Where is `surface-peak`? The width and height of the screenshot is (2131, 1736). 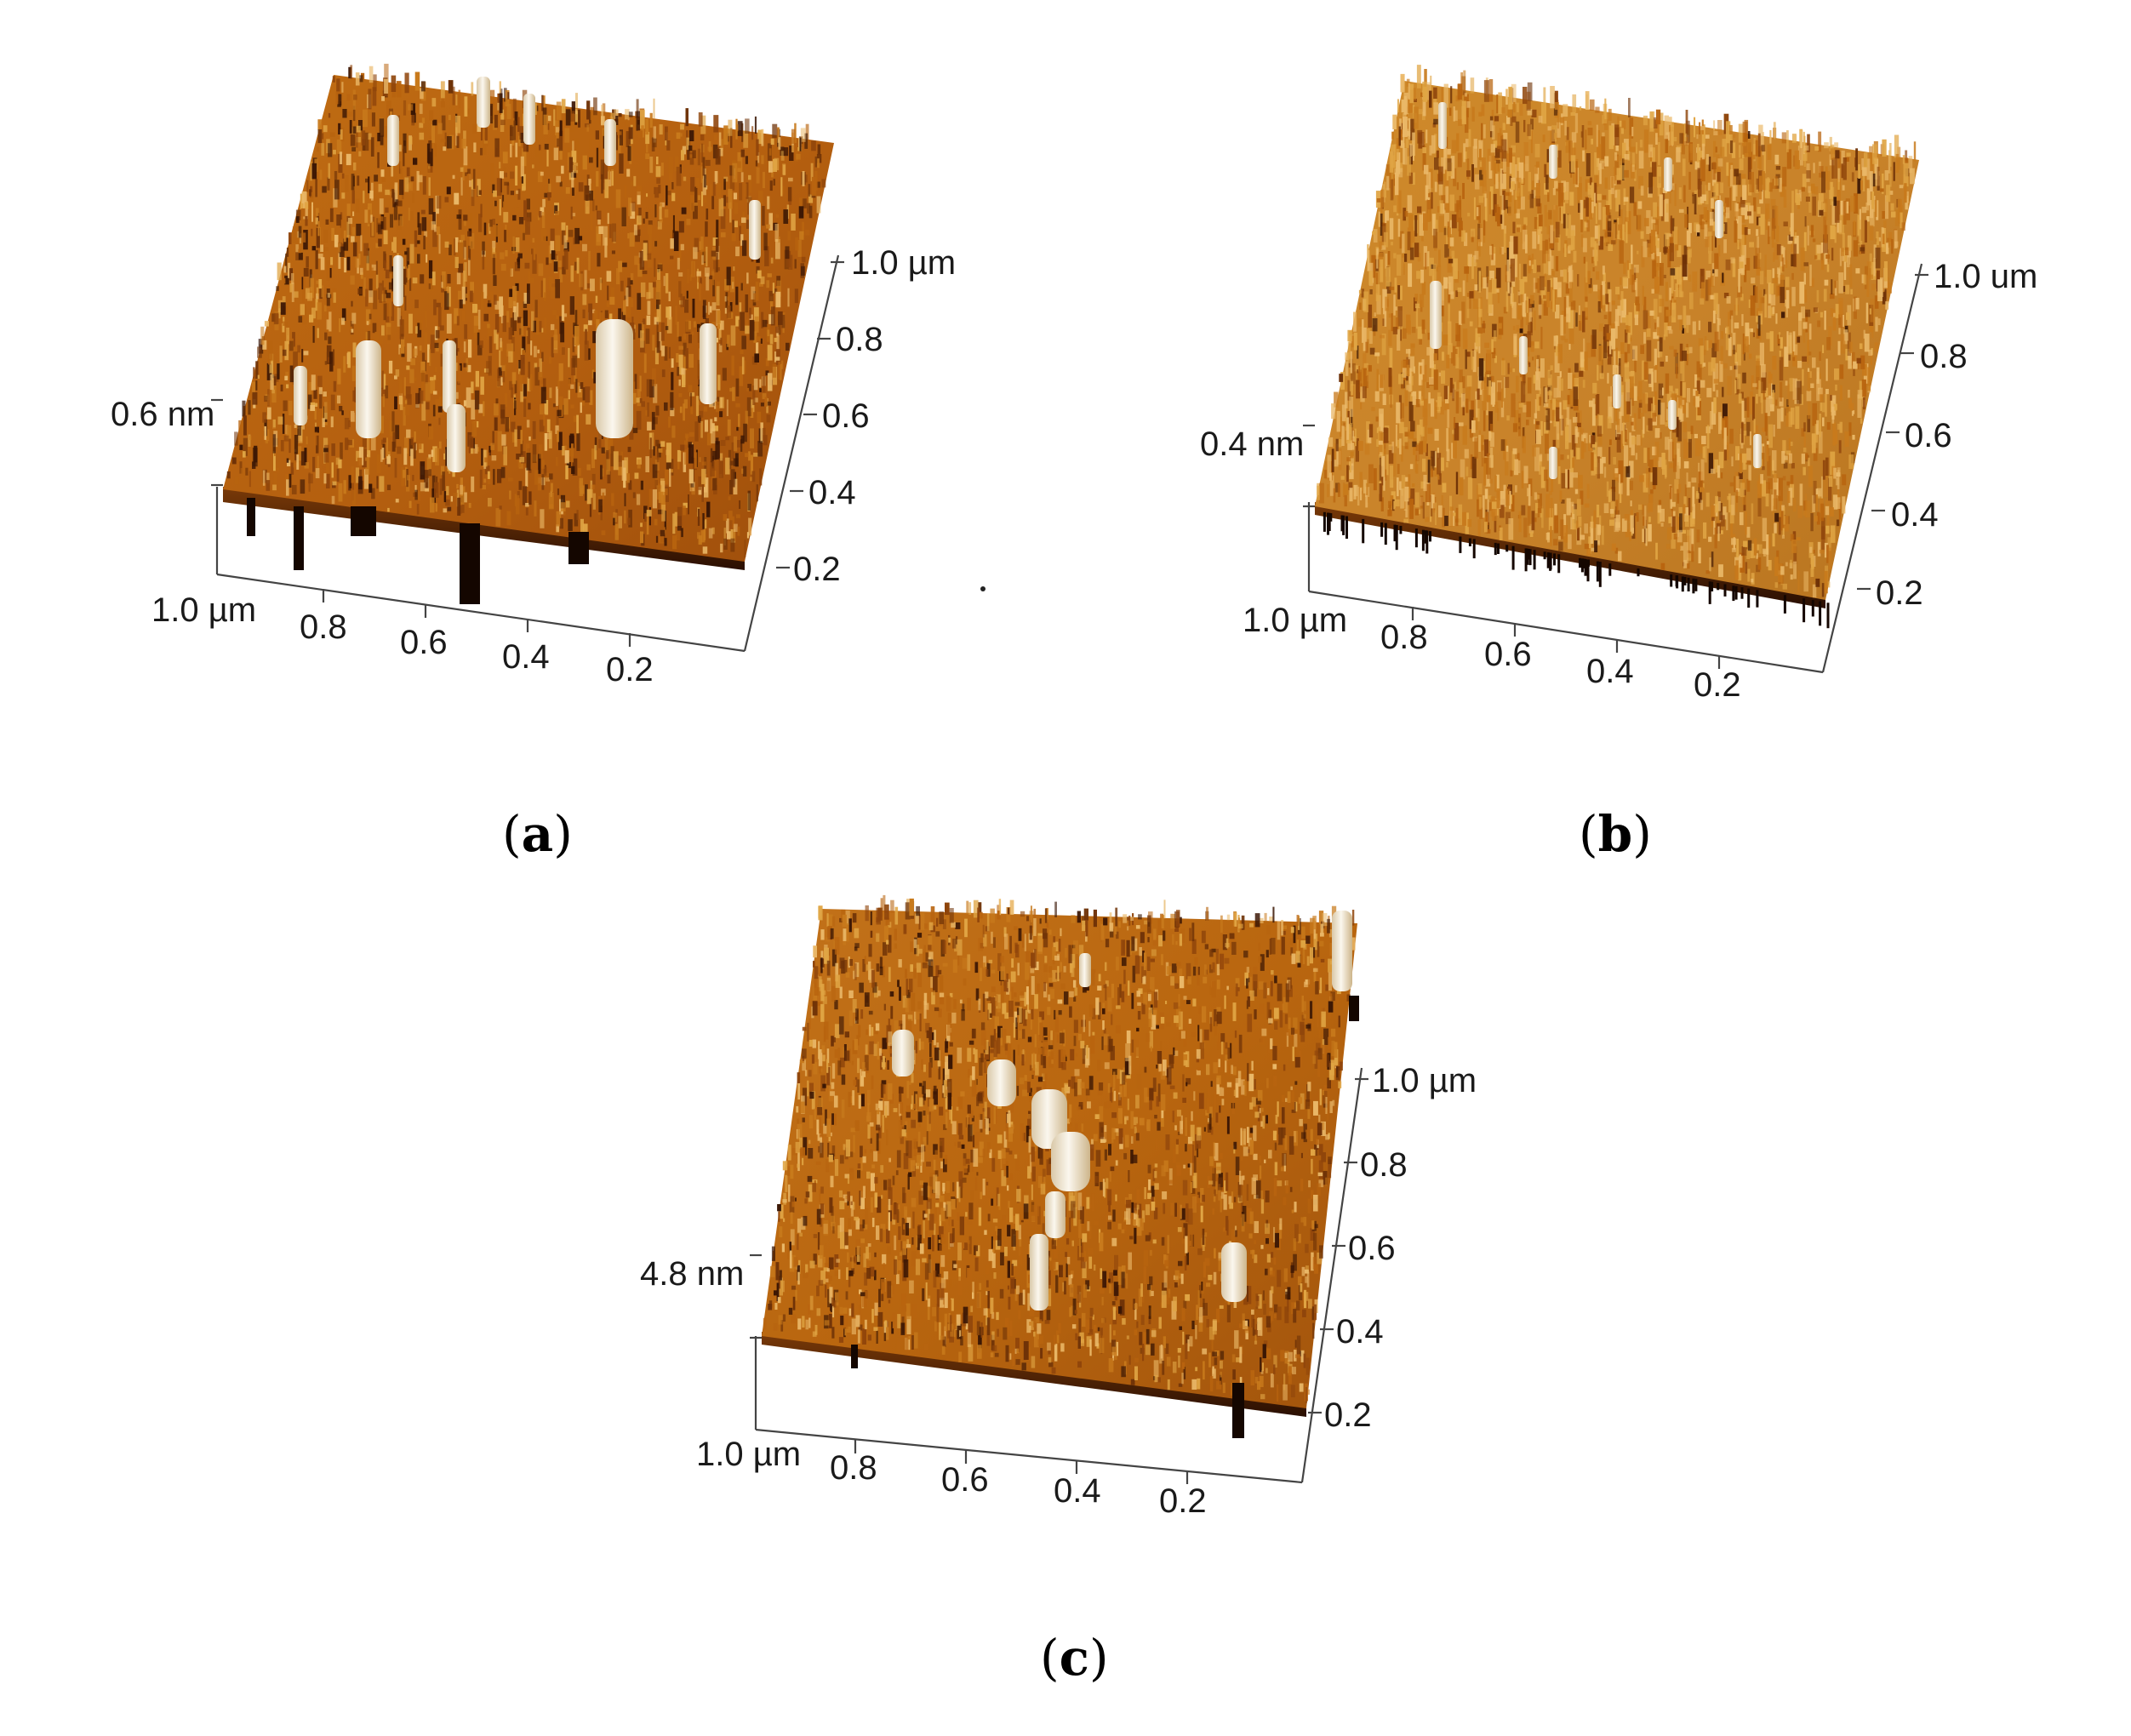
surface-peak is located at coordinates (483, 102).